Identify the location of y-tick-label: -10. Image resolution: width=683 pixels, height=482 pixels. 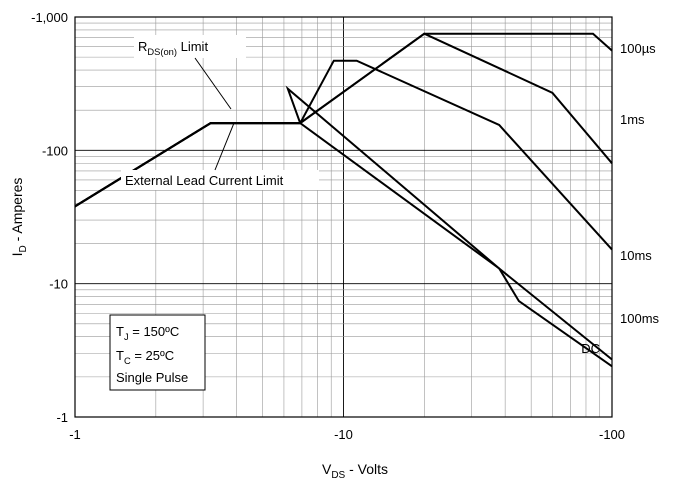
(58, 284).